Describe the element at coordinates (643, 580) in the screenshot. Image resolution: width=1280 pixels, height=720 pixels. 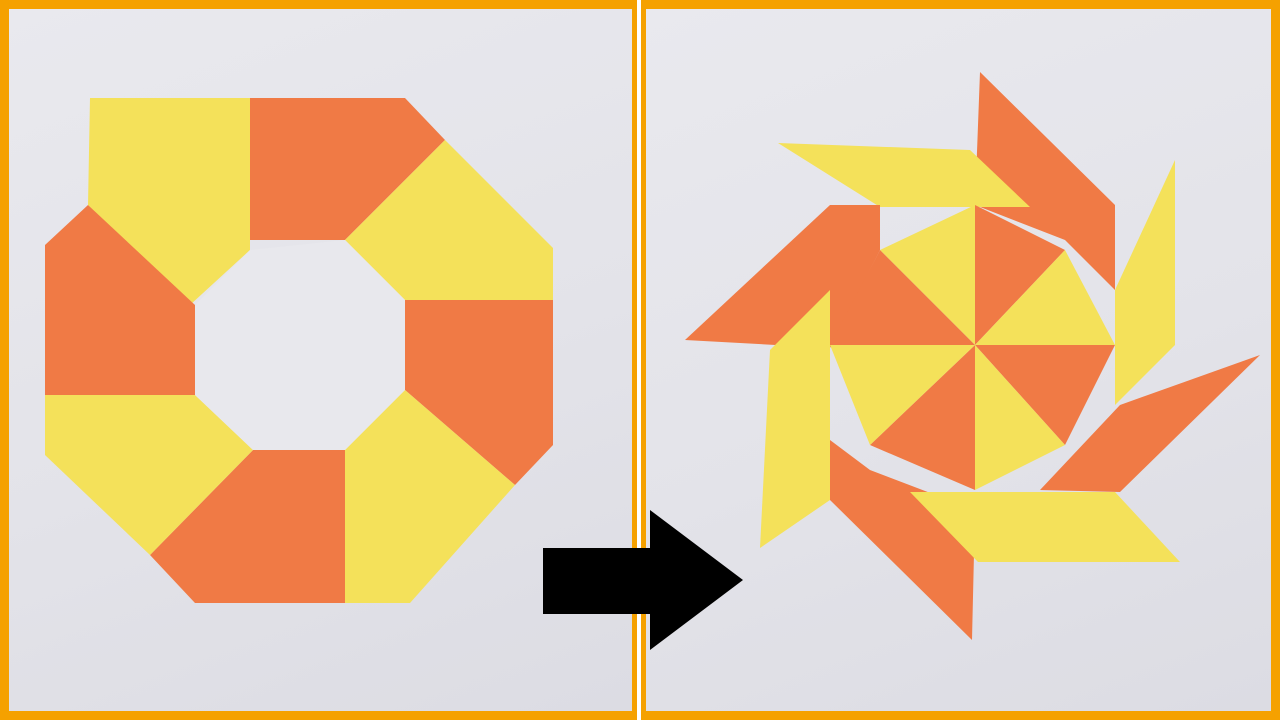
I see `right-arrow-icon` at that location.